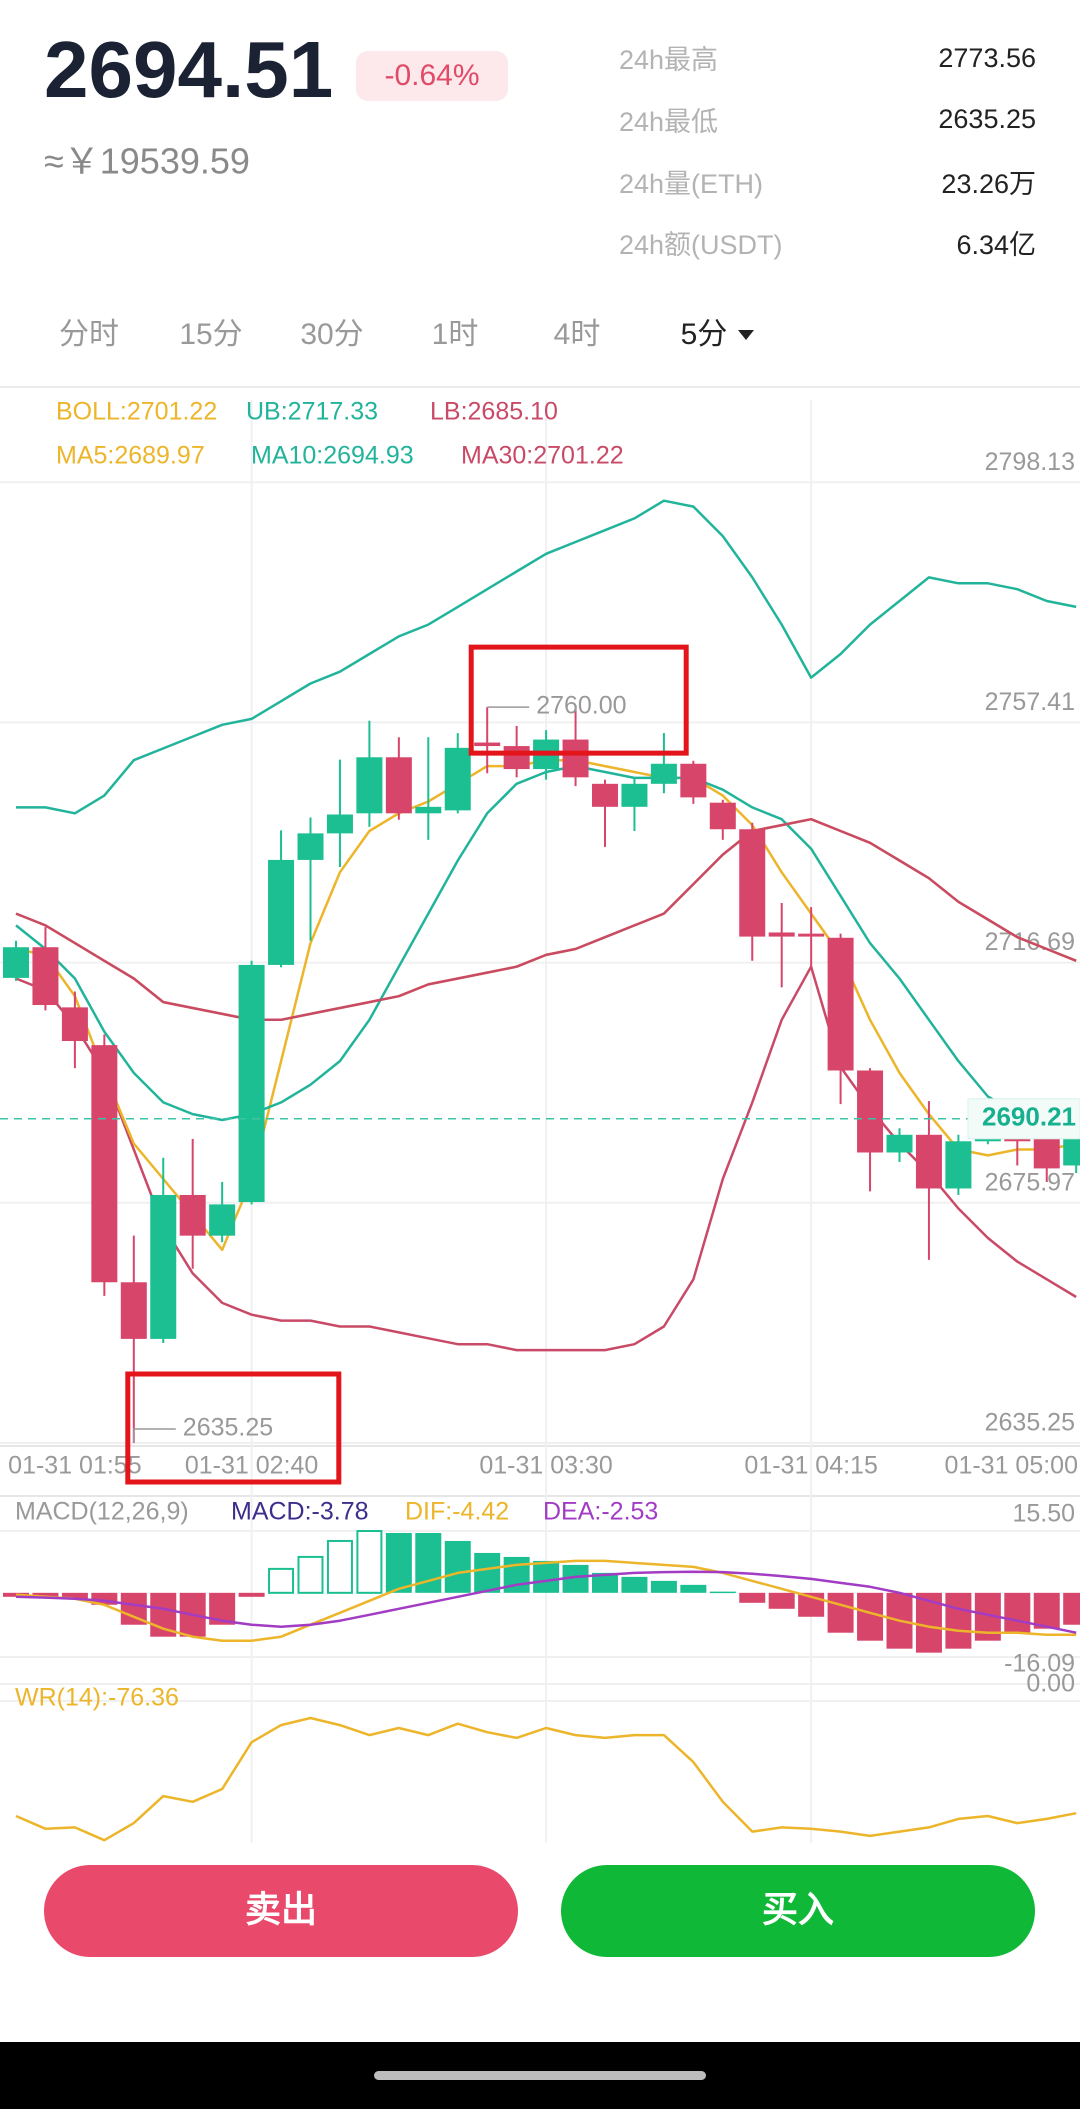 This screenshot has height=2109, width=1080. Describe the element at coordinates (701, 245) in the screenshot. I see `stat-label: 24h额(USDT)` at that location.